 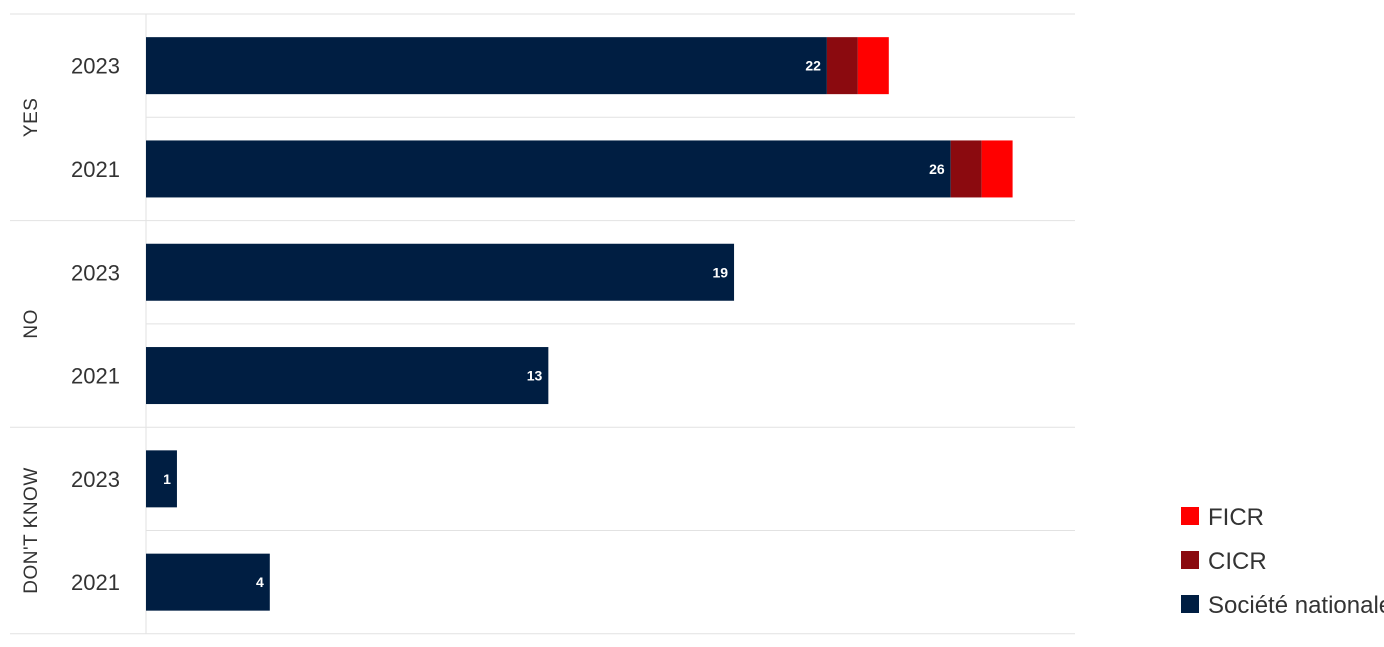 I want to click on data-label: 1, so click(x=167, y=479).